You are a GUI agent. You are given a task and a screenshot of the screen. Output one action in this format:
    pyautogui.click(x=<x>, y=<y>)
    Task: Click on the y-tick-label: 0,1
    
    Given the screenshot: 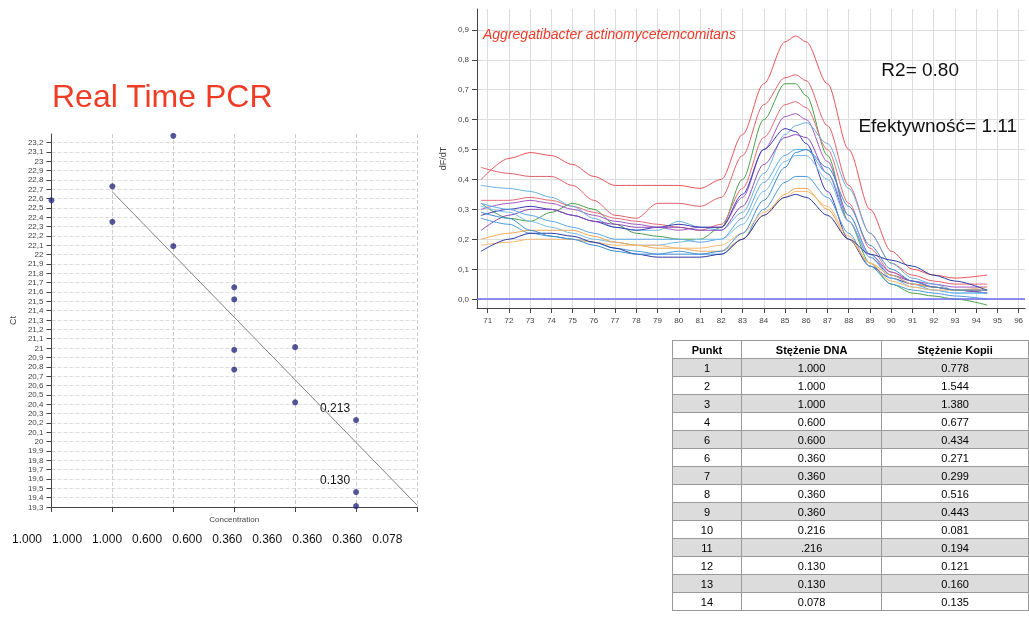 What is the action you would take?
    pyautogui.click(x=463, y=269)
    